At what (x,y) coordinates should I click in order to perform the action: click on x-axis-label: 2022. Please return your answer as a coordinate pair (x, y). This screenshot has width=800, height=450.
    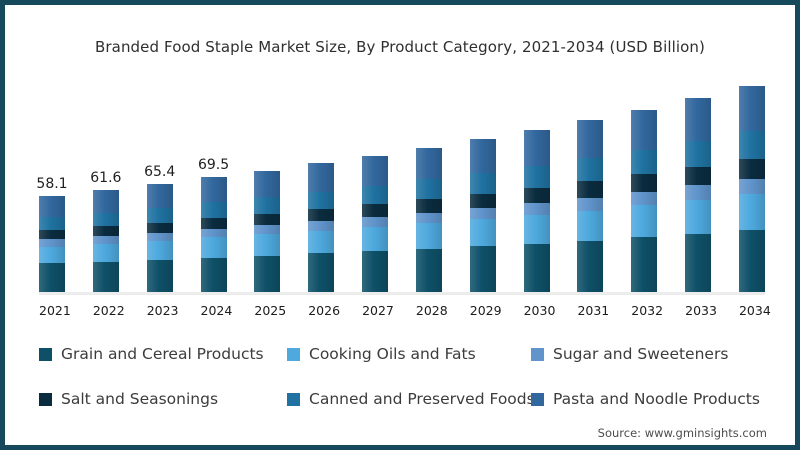
    Looking at the image, I should click on (108, 310).